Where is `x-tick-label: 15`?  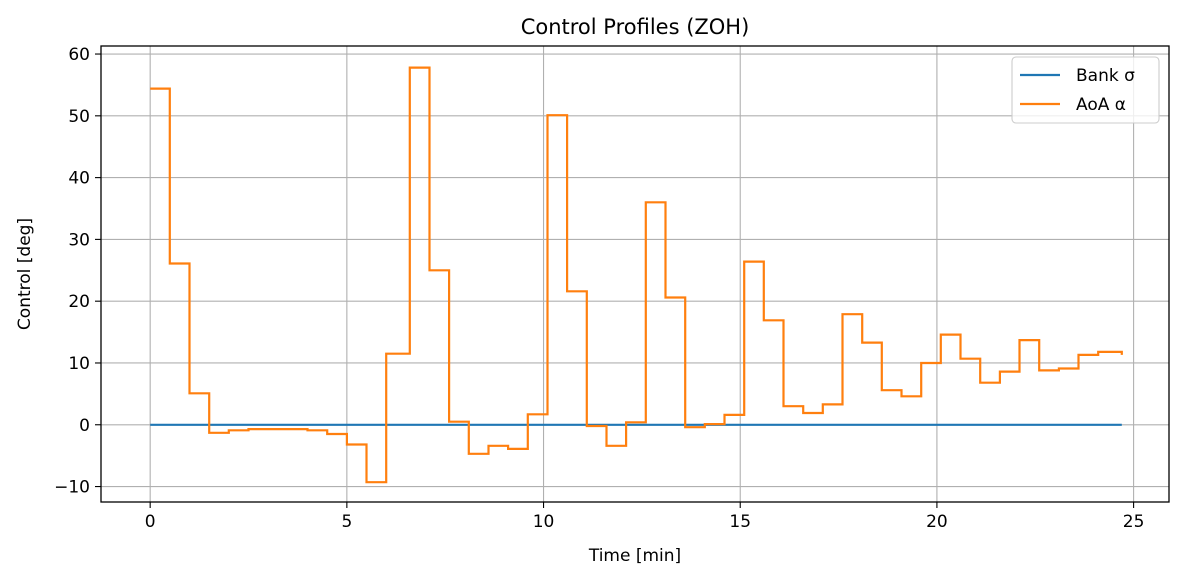
x-tick-label: 15 is located at coordinates (740, 522).